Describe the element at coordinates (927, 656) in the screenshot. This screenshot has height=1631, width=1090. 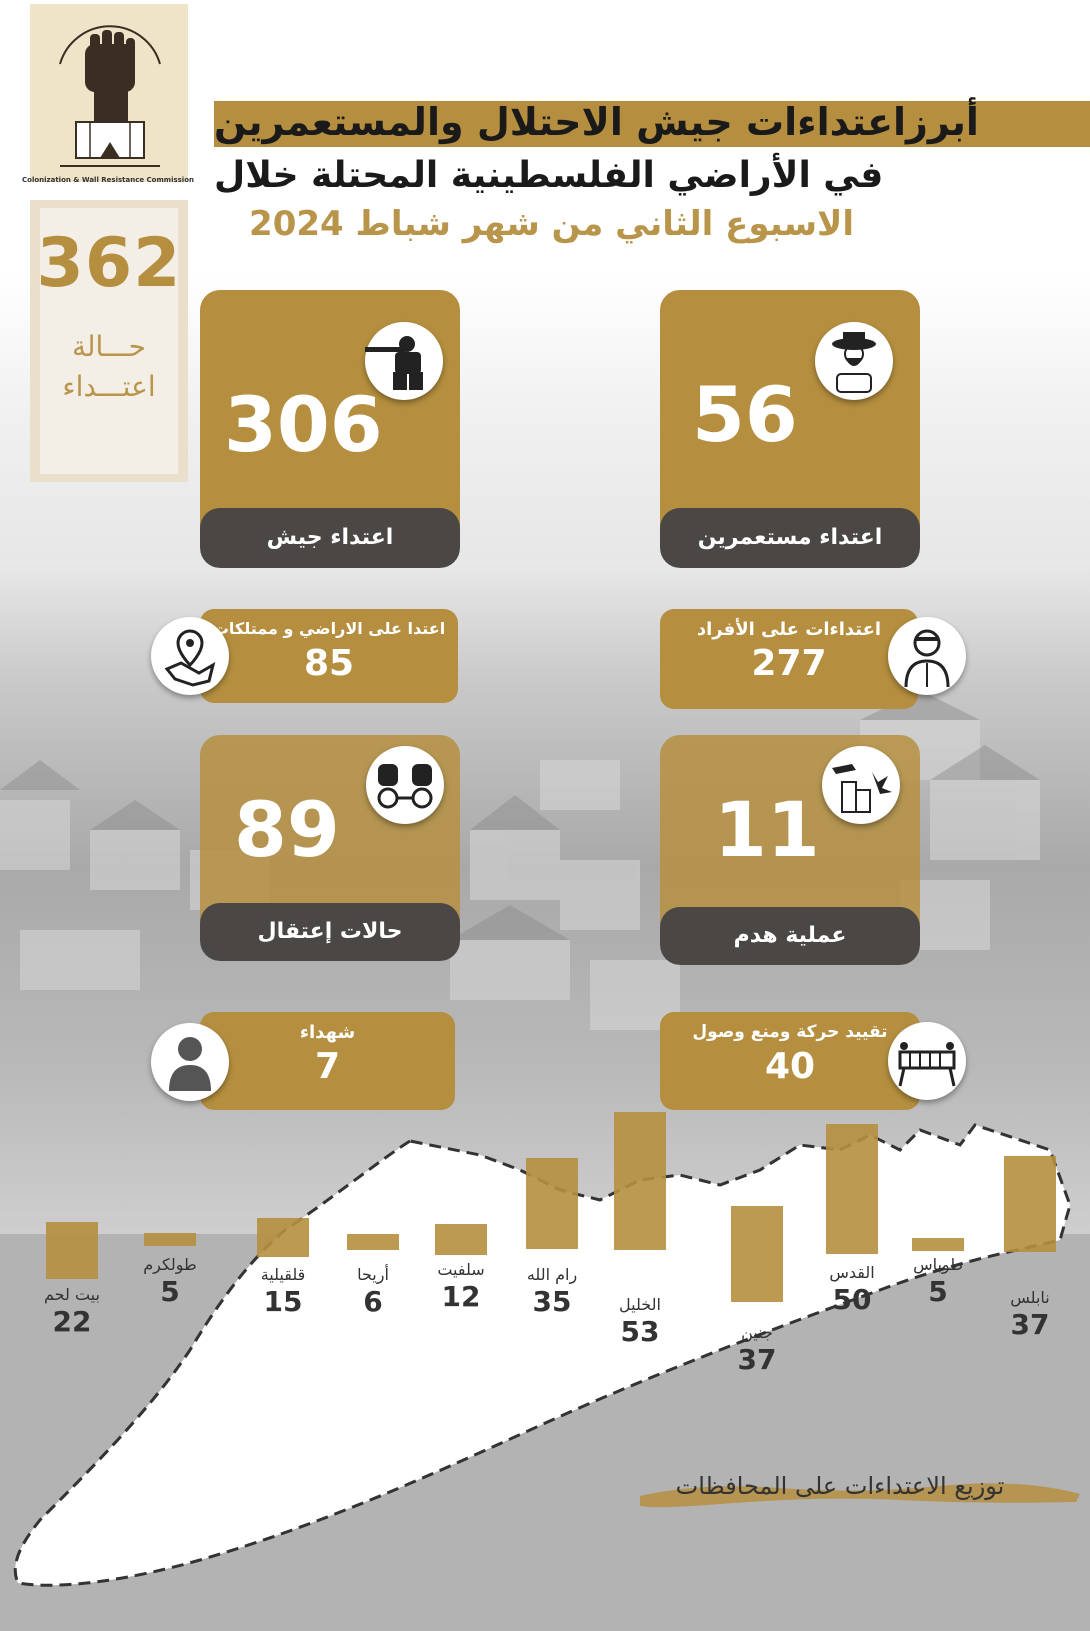
I see `injured-person-icon` at that location.